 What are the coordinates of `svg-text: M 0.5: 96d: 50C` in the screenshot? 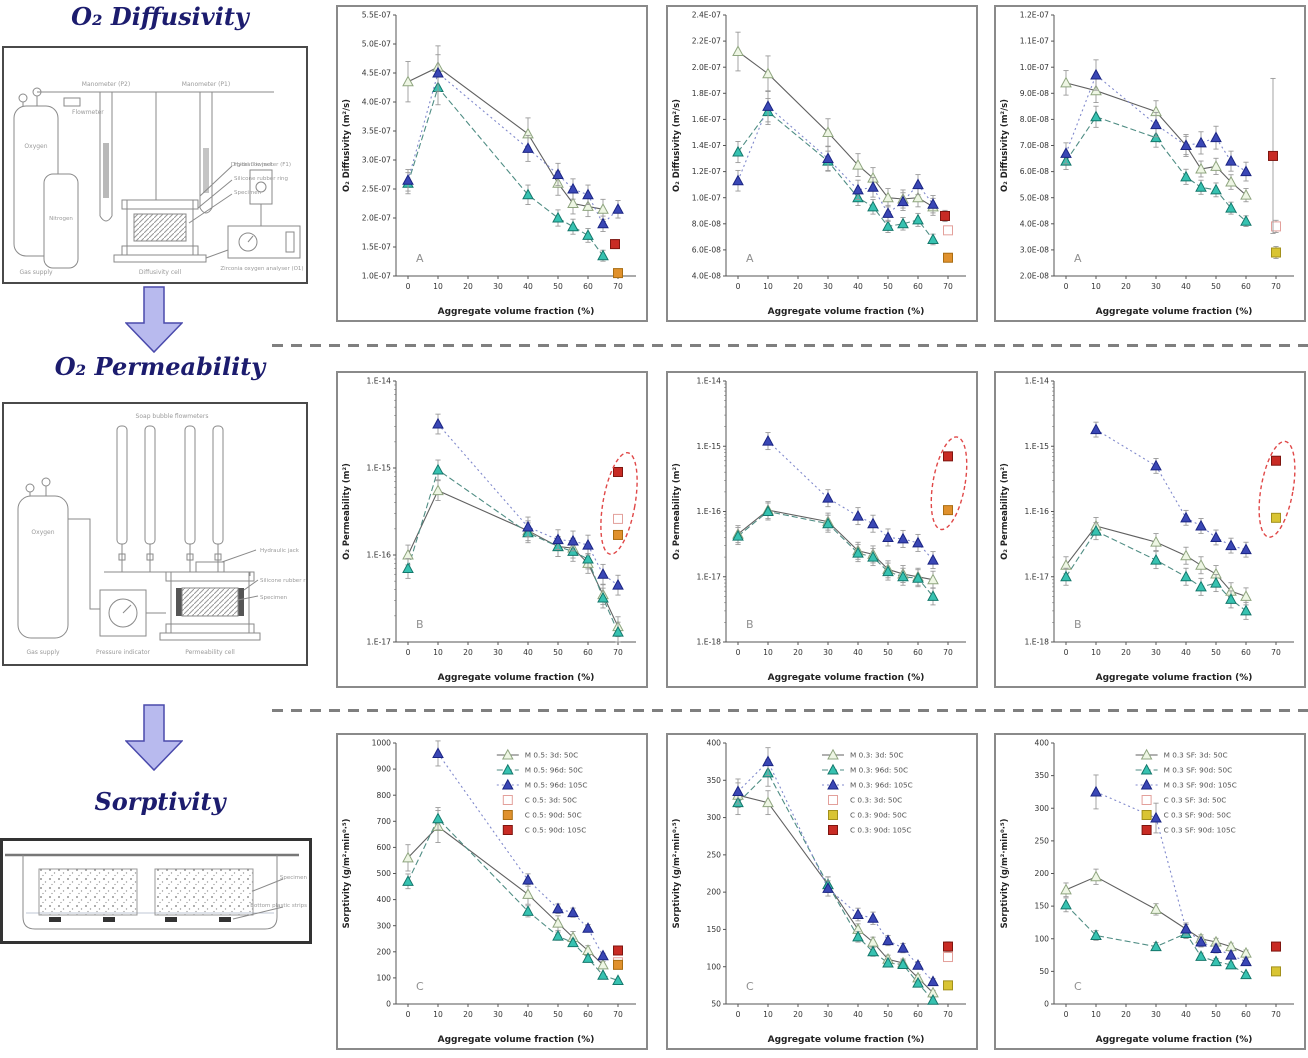 It's located at (554, 770).